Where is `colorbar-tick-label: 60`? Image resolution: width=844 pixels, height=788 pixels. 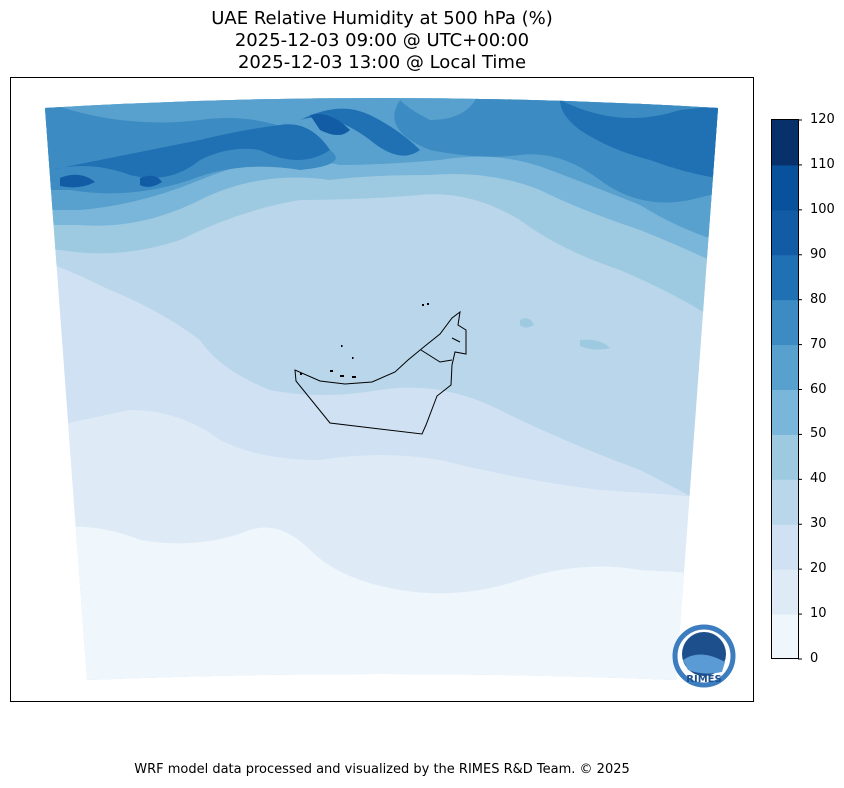 colorbar-tick-label: 60 is located at coordinates (818, 389).